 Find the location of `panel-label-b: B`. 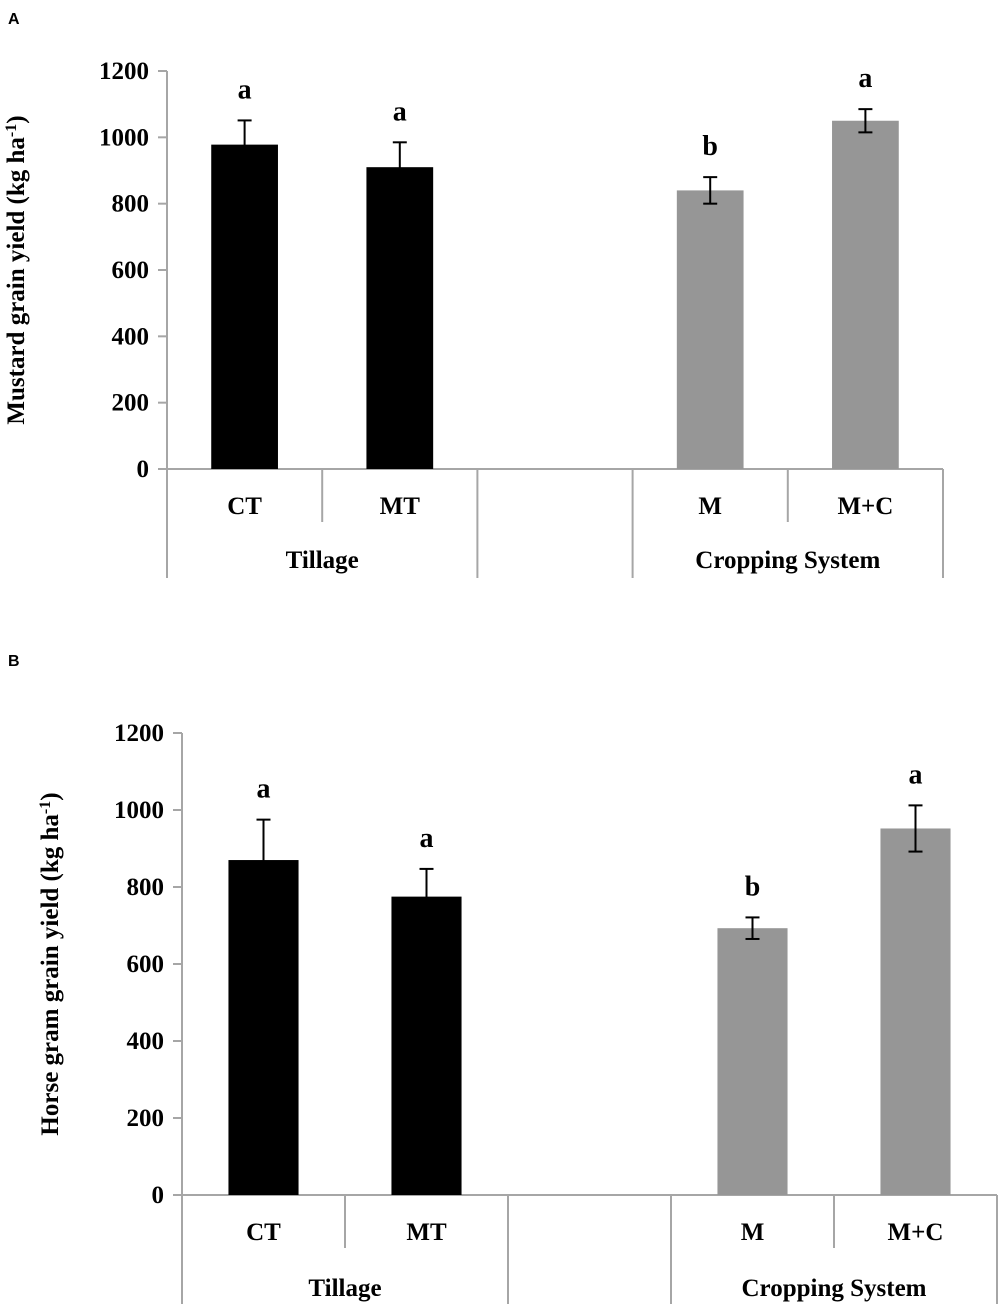

panel-label-b: B is located at coordinates (14, 661).